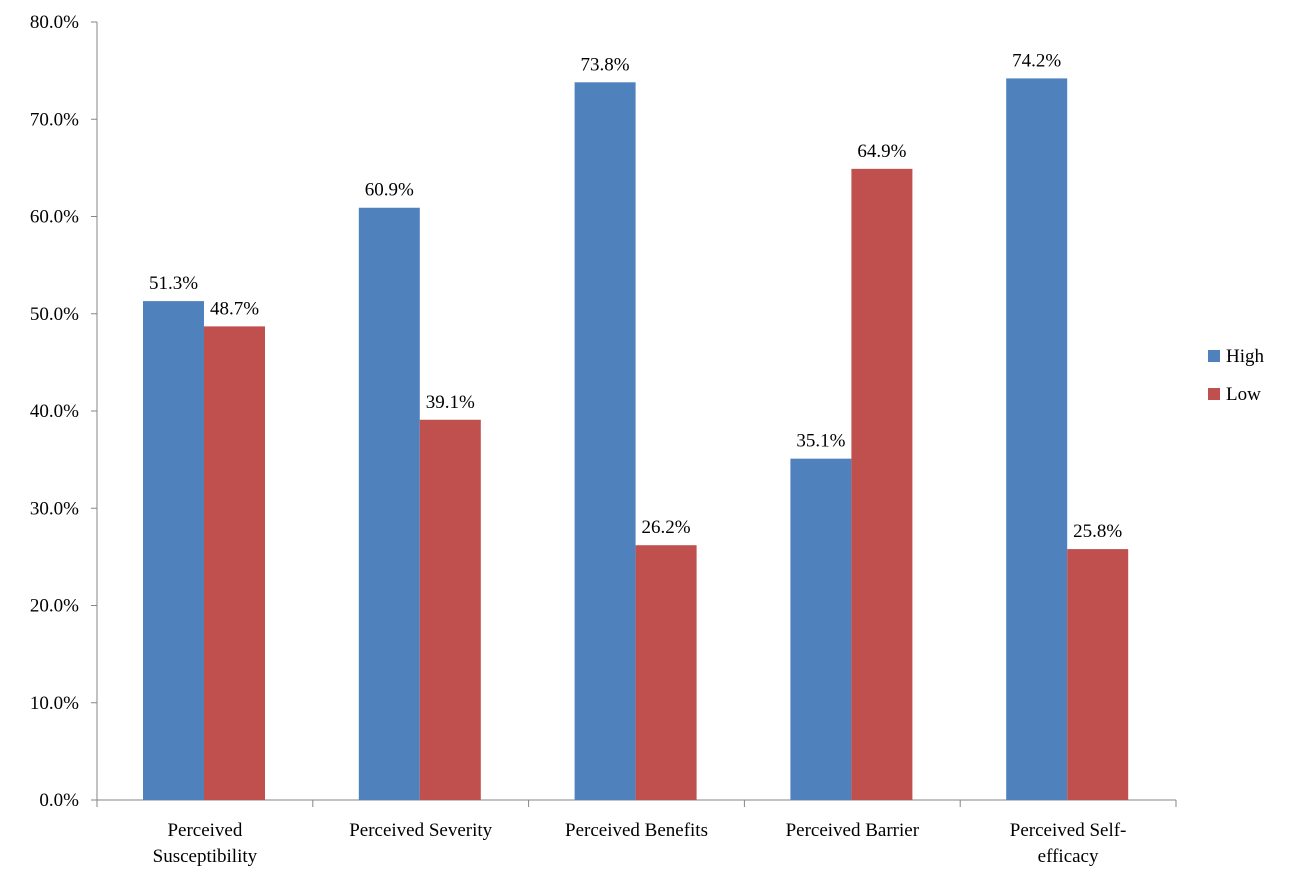  What do you see at coordinates (1243, 394) in the screenshot?
I see `legend-label-low: Low` at bounding box center [1243, 394].